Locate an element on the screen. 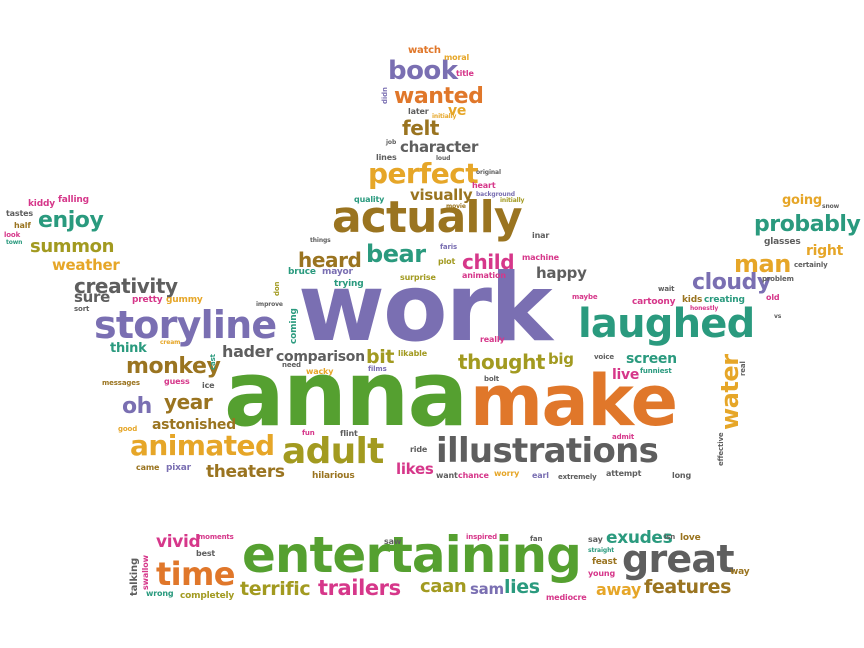 Image resolution: width=864 pixels, height=648 pixels. cloud-word: voice is located at coordinates (604, 357).